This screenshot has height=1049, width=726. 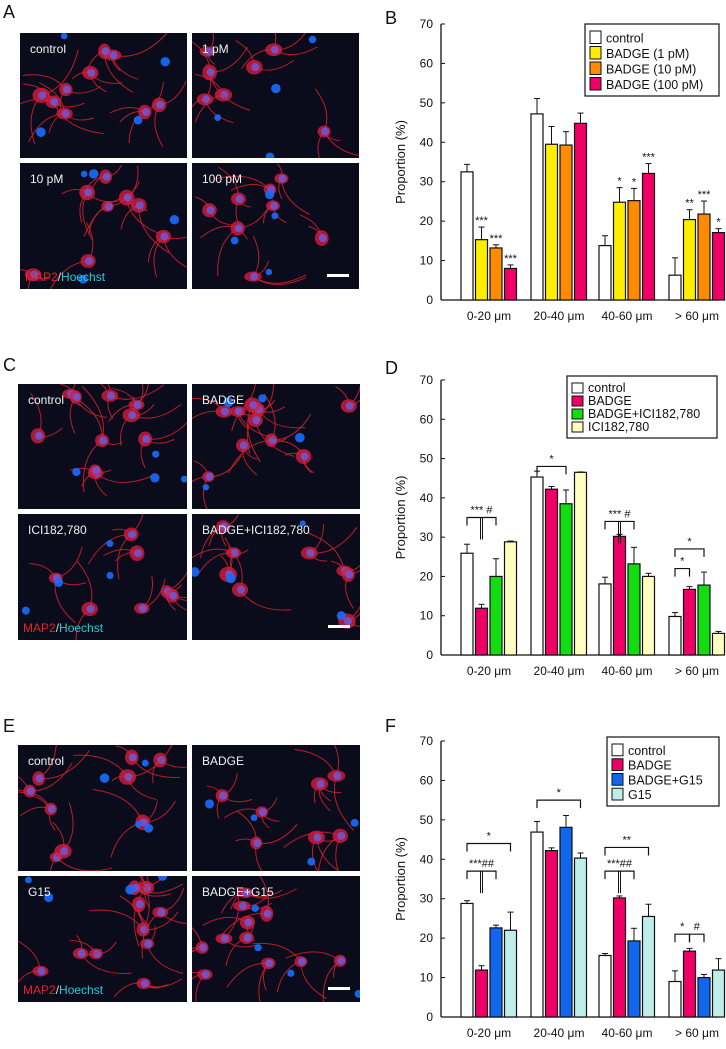 I want to click on micrograph-label: 10 pM, so click(x=47, y=179).